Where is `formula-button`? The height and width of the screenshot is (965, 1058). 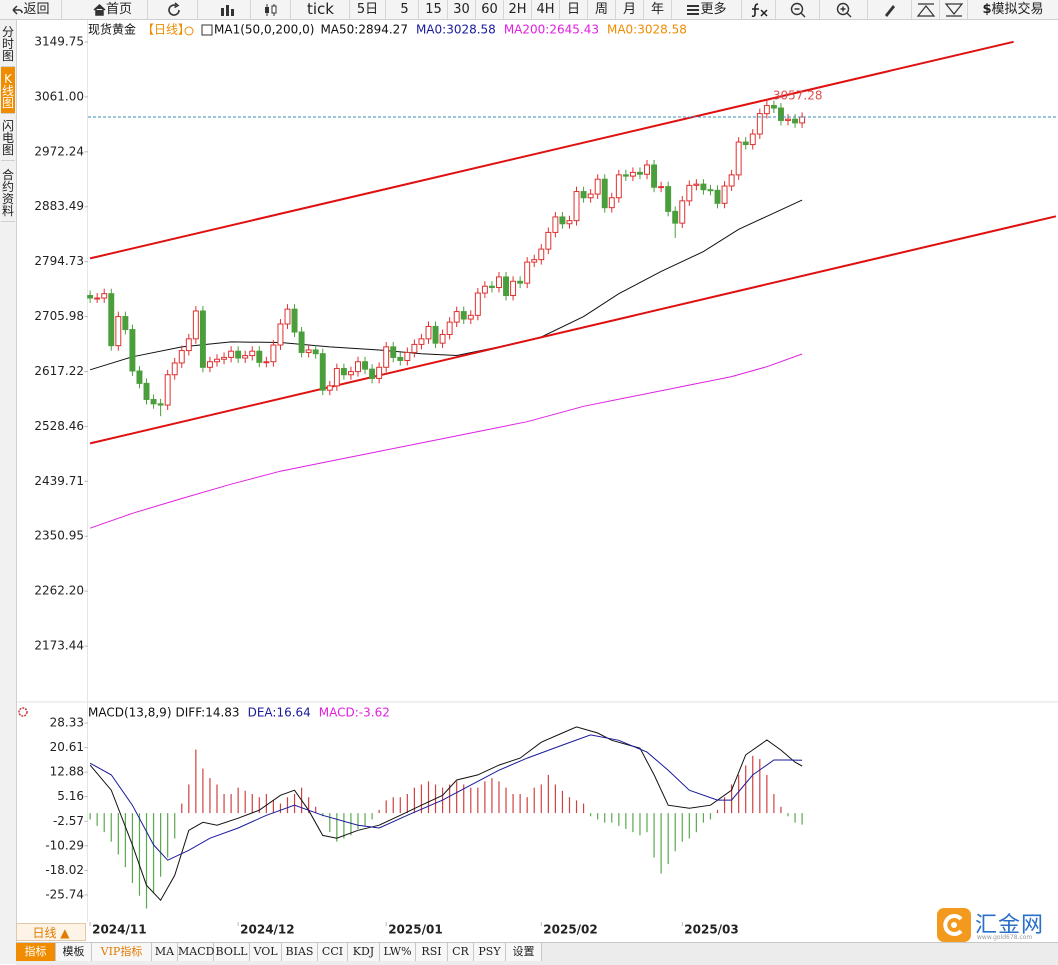
formula-button is located at coordinates (759, 9).